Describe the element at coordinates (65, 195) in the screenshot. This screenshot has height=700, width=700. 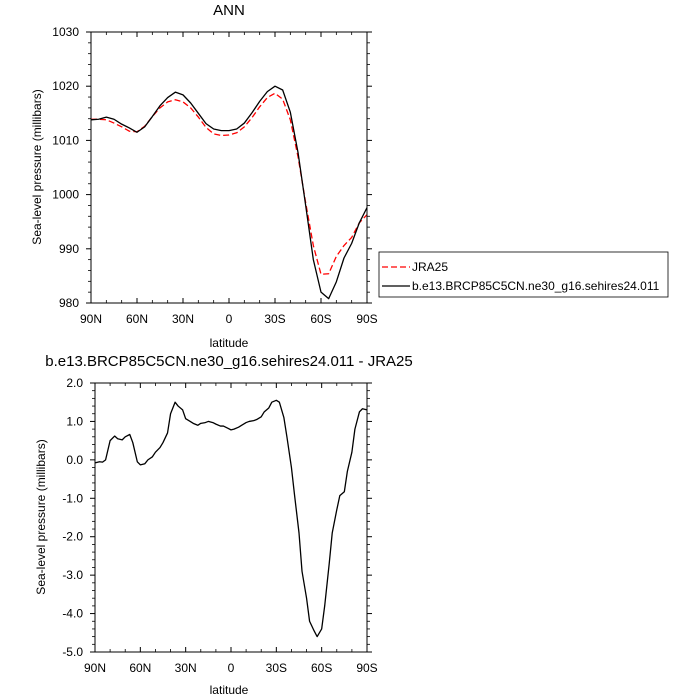
I see `y-tick-label: 1000` at that location.